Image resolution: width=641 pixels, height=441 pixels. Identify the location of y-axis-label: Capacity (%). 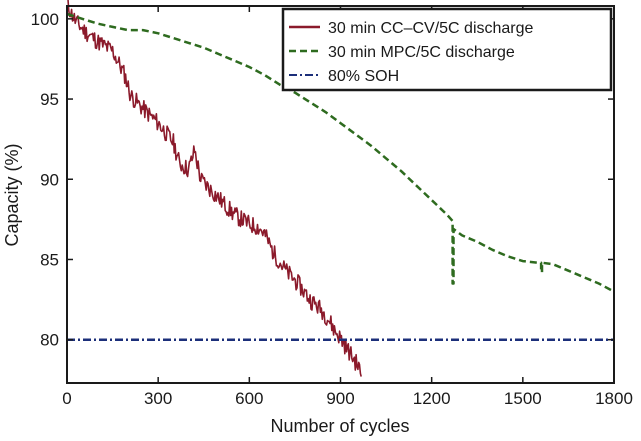
(12, 194).